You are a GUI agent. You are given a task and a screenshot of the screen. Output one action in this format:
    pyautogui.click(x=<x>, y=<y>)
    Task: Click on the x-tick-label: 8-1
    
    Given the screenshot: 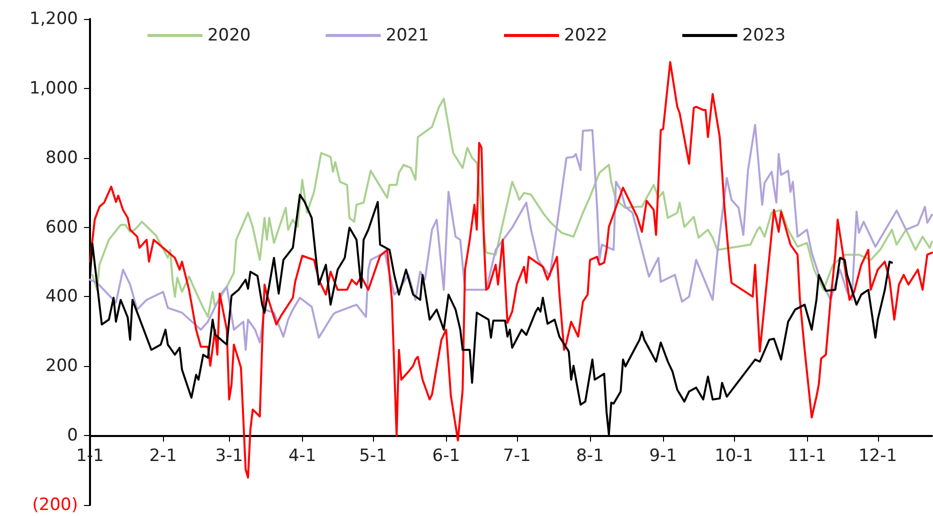 What is the action you would take?
    pyautogui.click(x=590, y=456)
    